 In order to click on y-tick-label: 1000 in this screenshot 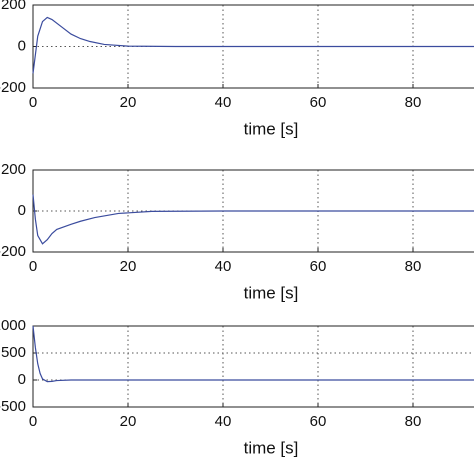, I will do `click(13, 325)`.